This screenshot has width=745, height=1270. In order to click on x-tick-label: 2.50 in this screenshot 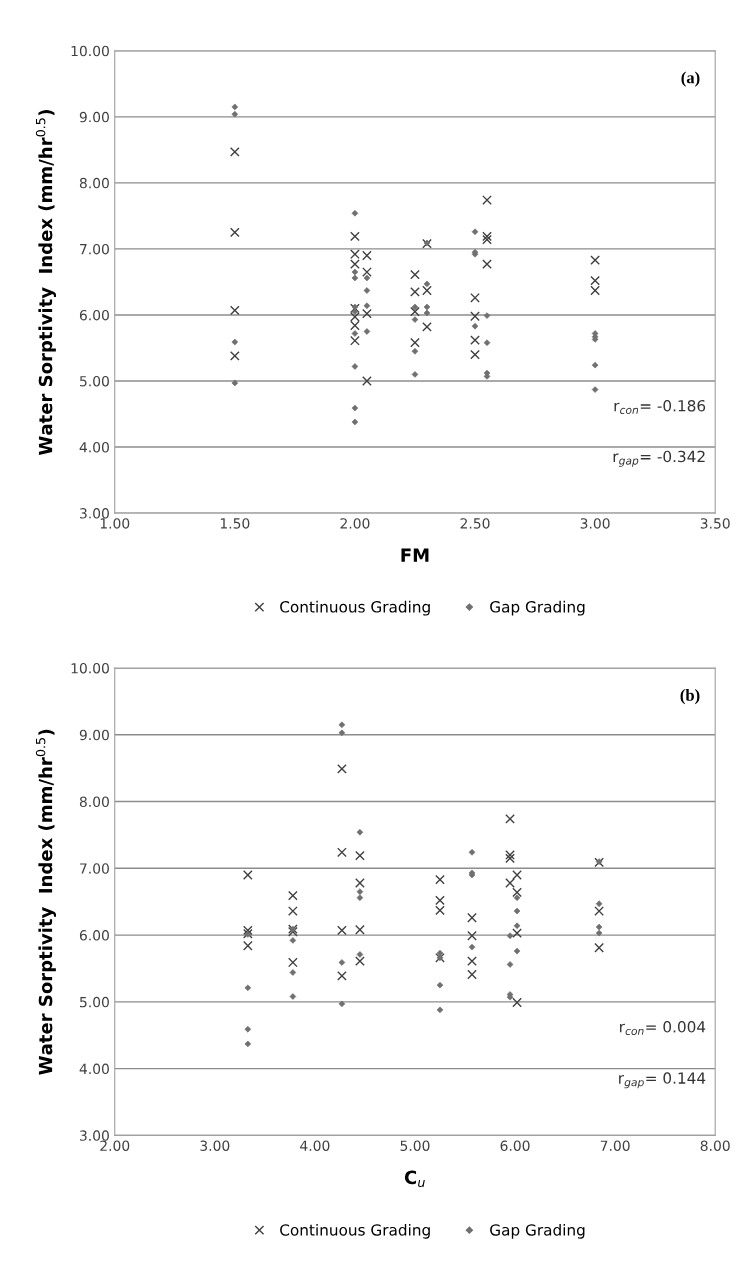, I will do `click(475, 523)`.